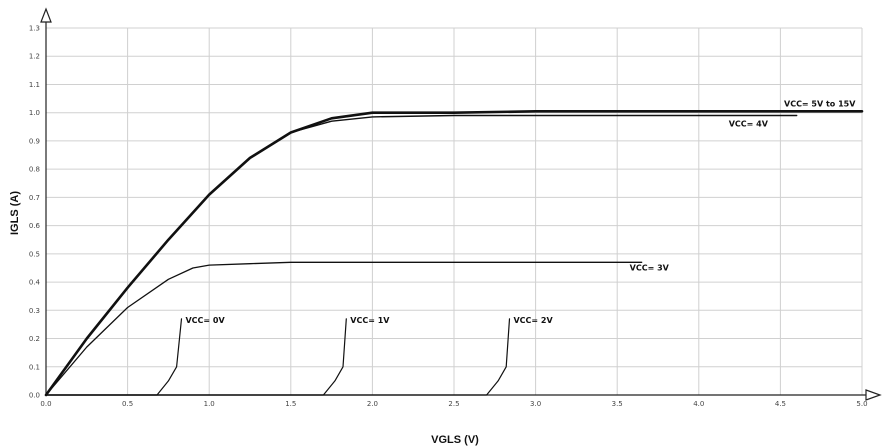  What do you see at coordinates (35, 226) in the screenshot?
I see `y-tick-label: 0.6` at bounding box center [35, 226].